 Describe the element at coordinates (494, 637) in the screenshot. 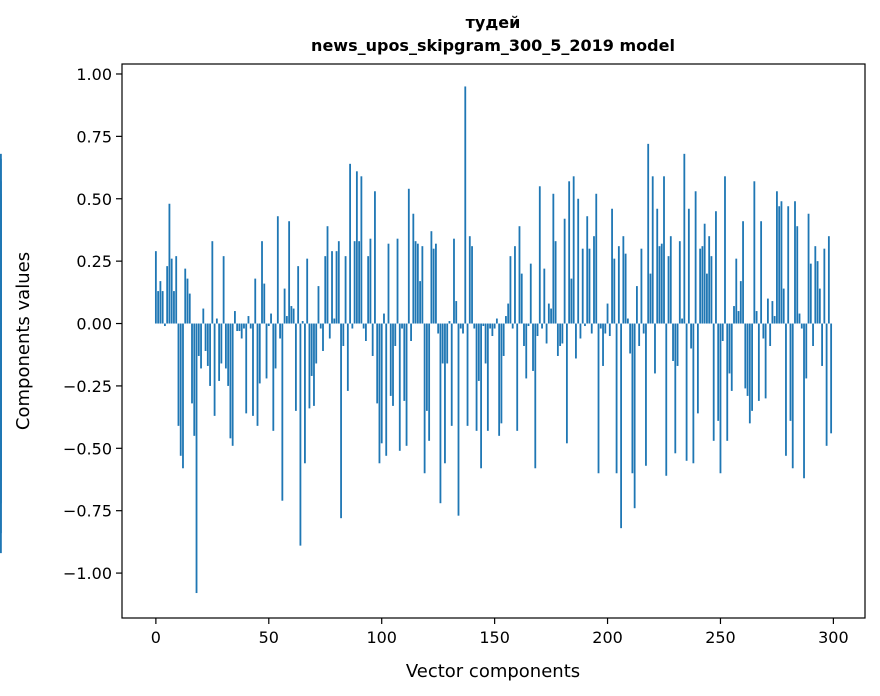

I see `x-tick-label: 150` at that location.